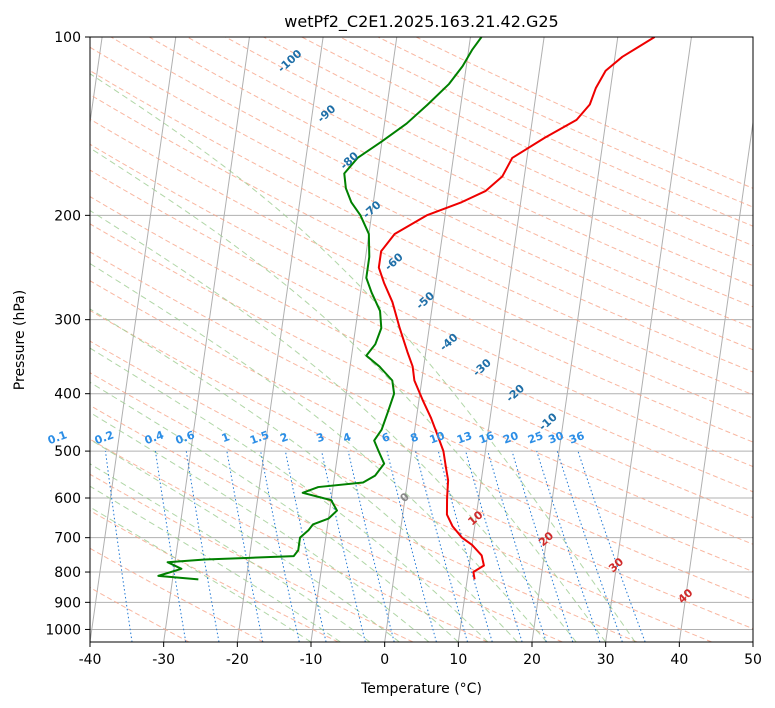 Image resolution: width=775 pixels, height=708 pixels. What do you see at coordinates (67, 573) in the screenshot?
I see `y-tick-label: 800` at bounding box center [67, 573].